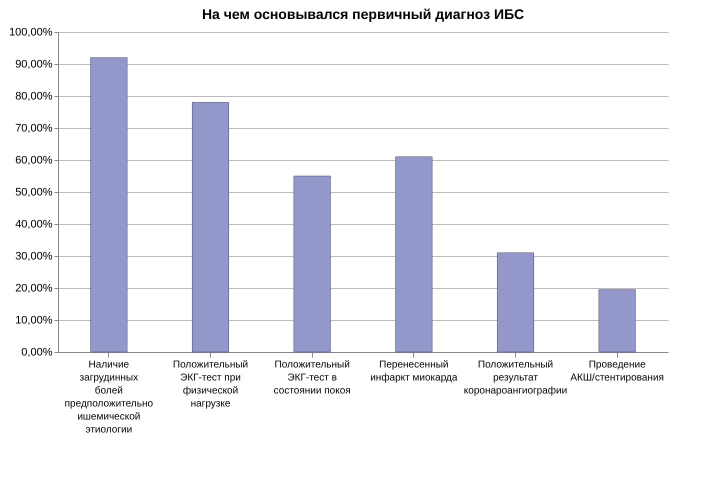 This screenshot has height=478, width=716. I want to click on y-tick-label: 0,00%, so click(37, 352).